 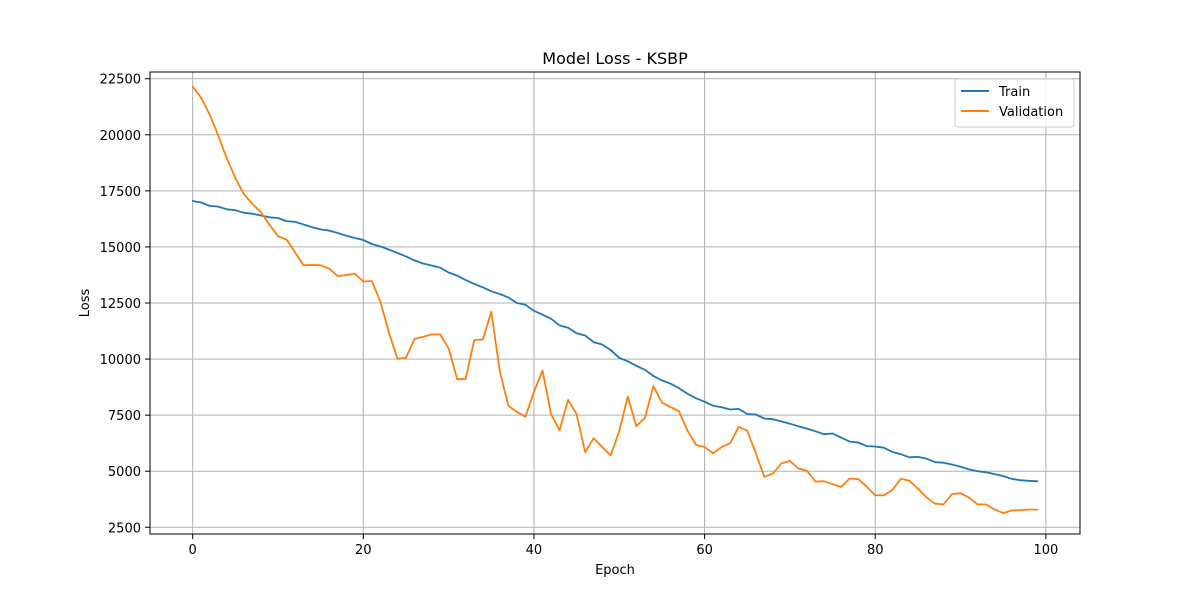 What do you see at coordinates (120, 304) in the screenshot?
I see `y-tick-label: 12500` at bounding box center [120, 304].